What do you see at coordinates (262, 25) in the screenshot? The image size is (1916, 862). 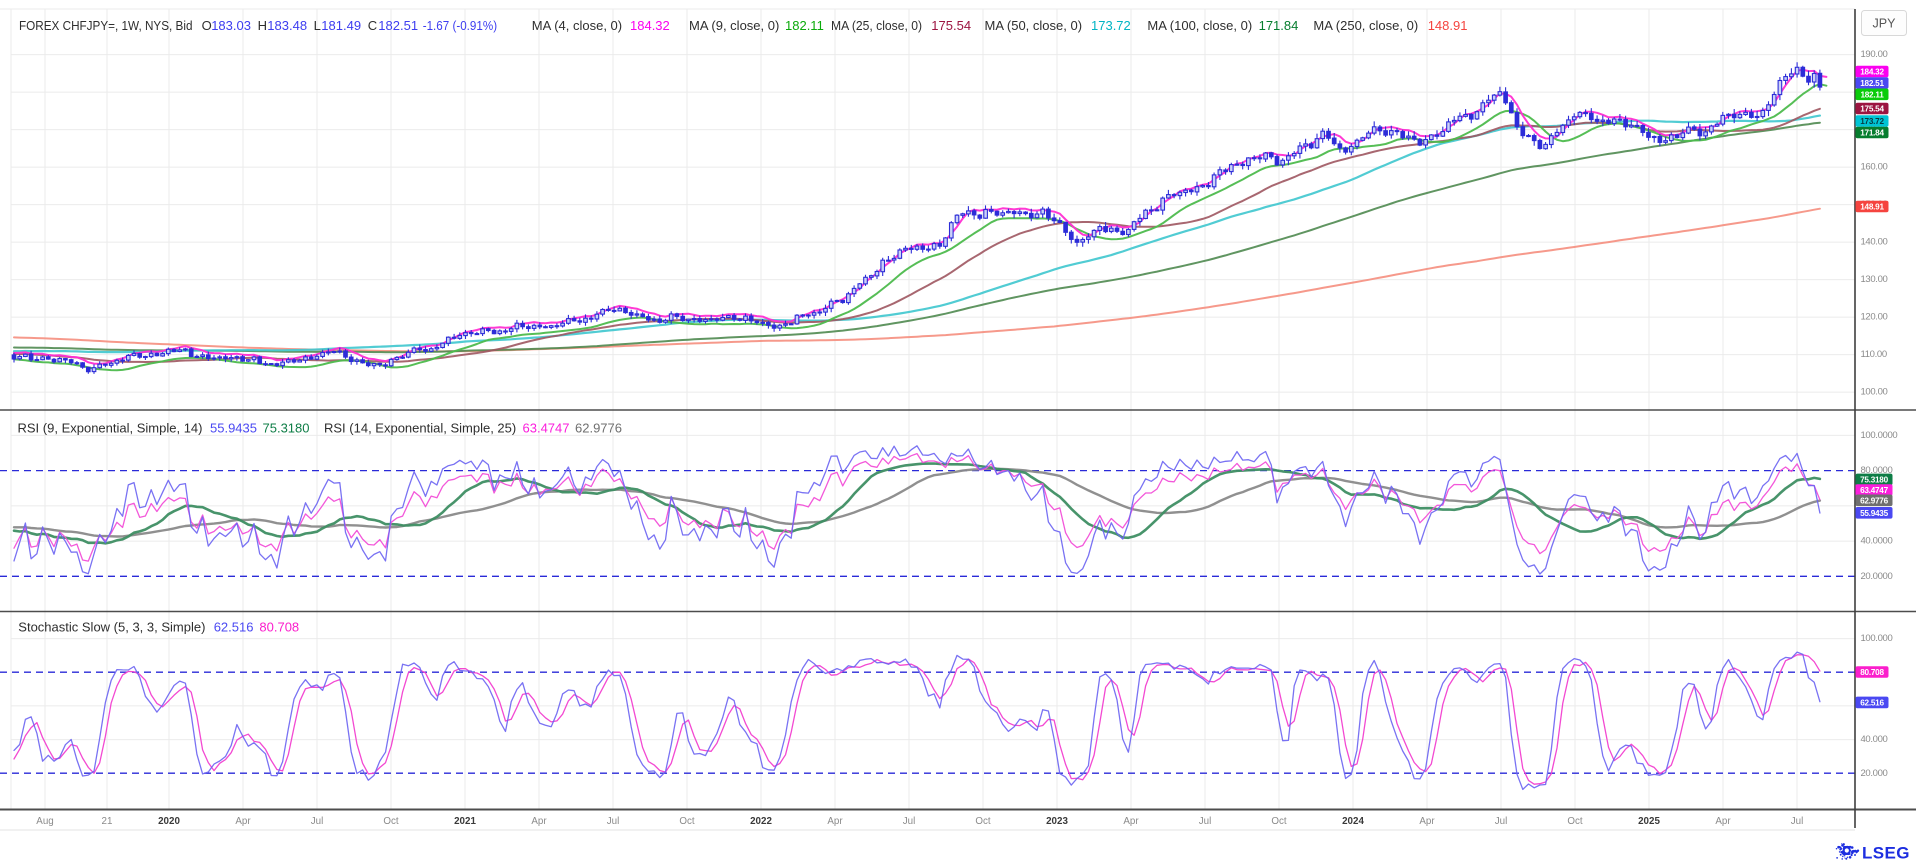 I see `svg-text: H` at bounding box center [262, 25].